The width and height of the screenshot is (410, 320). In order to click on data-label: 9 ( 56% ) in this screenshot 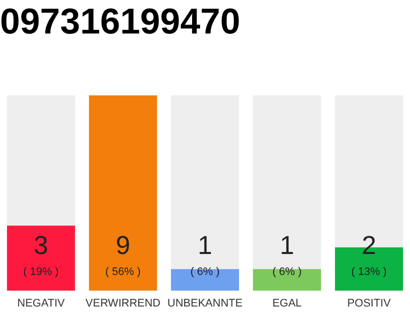, I will do `click(123, 254)`.